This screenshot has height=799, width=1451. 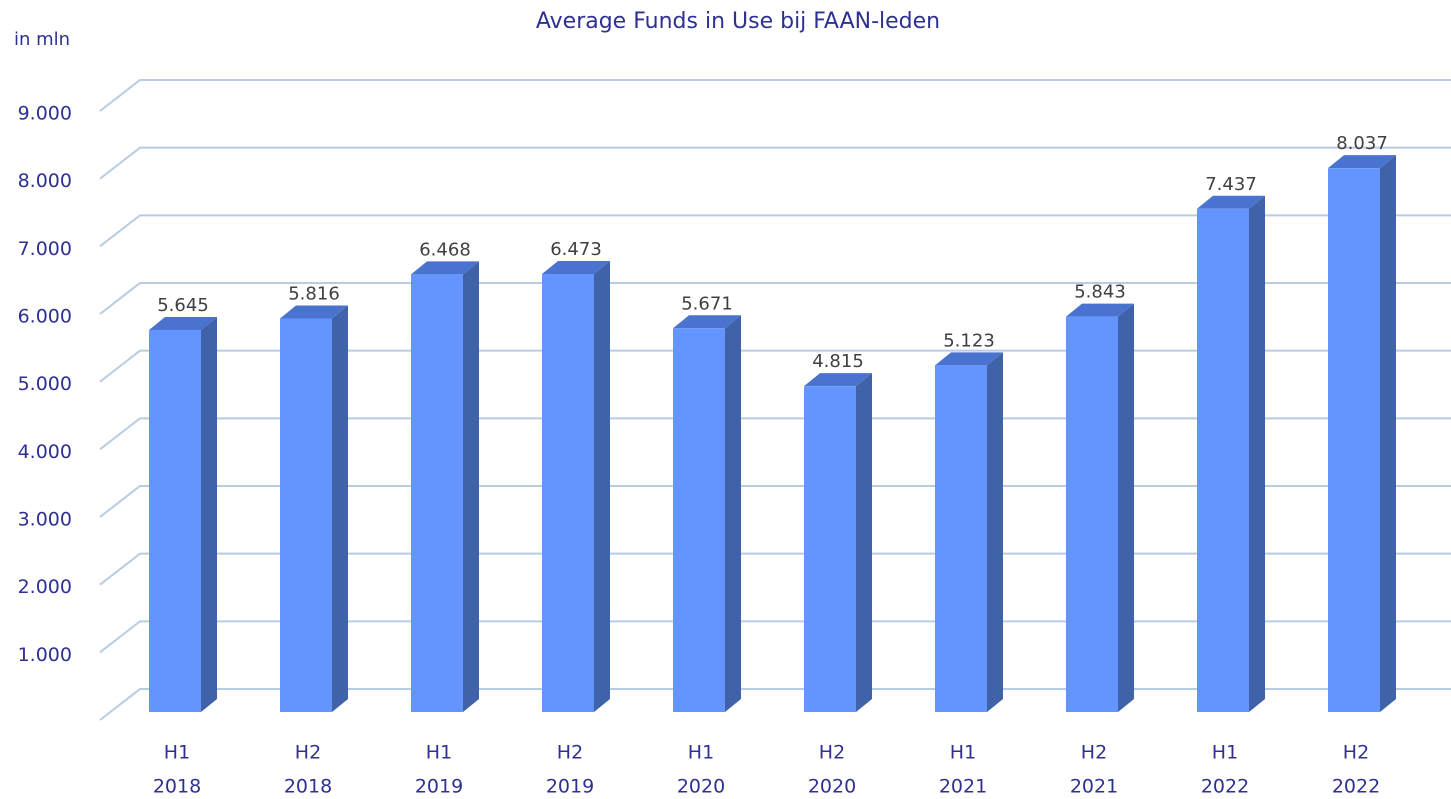 I want to click on data-label: 5.645, so click(x=183, y=305).